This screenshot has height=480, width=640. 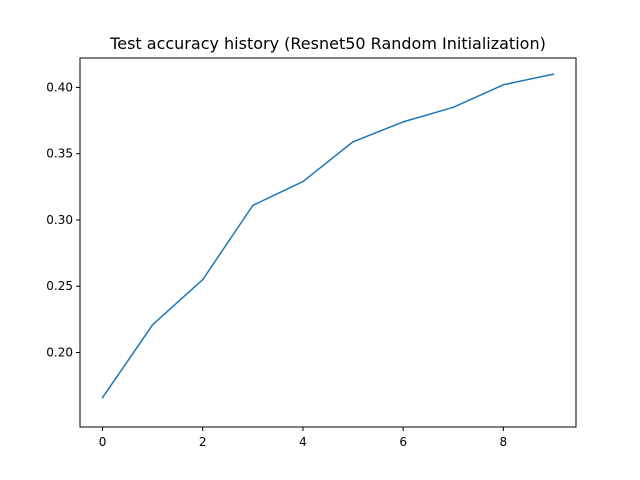 I want to click on y-tick-label: 0.20, so click(x=59, y=353).